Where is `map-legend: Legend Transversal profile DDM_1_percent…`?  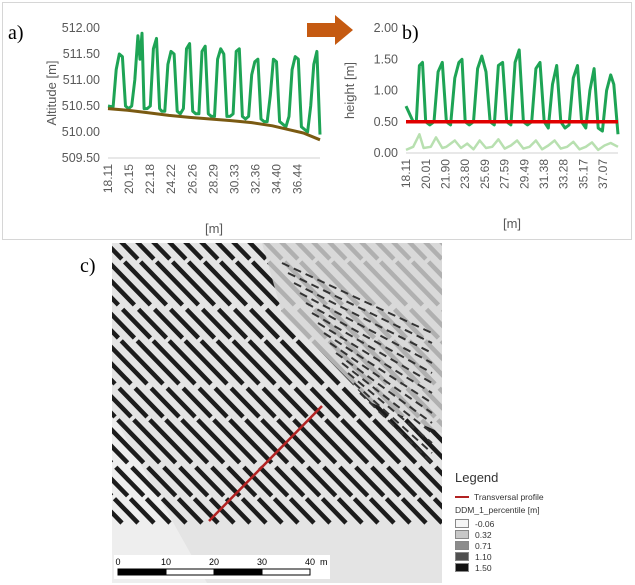 map-legend: Legend Transversal profile DDM_1_percent… is located at coordinates (540, 521).